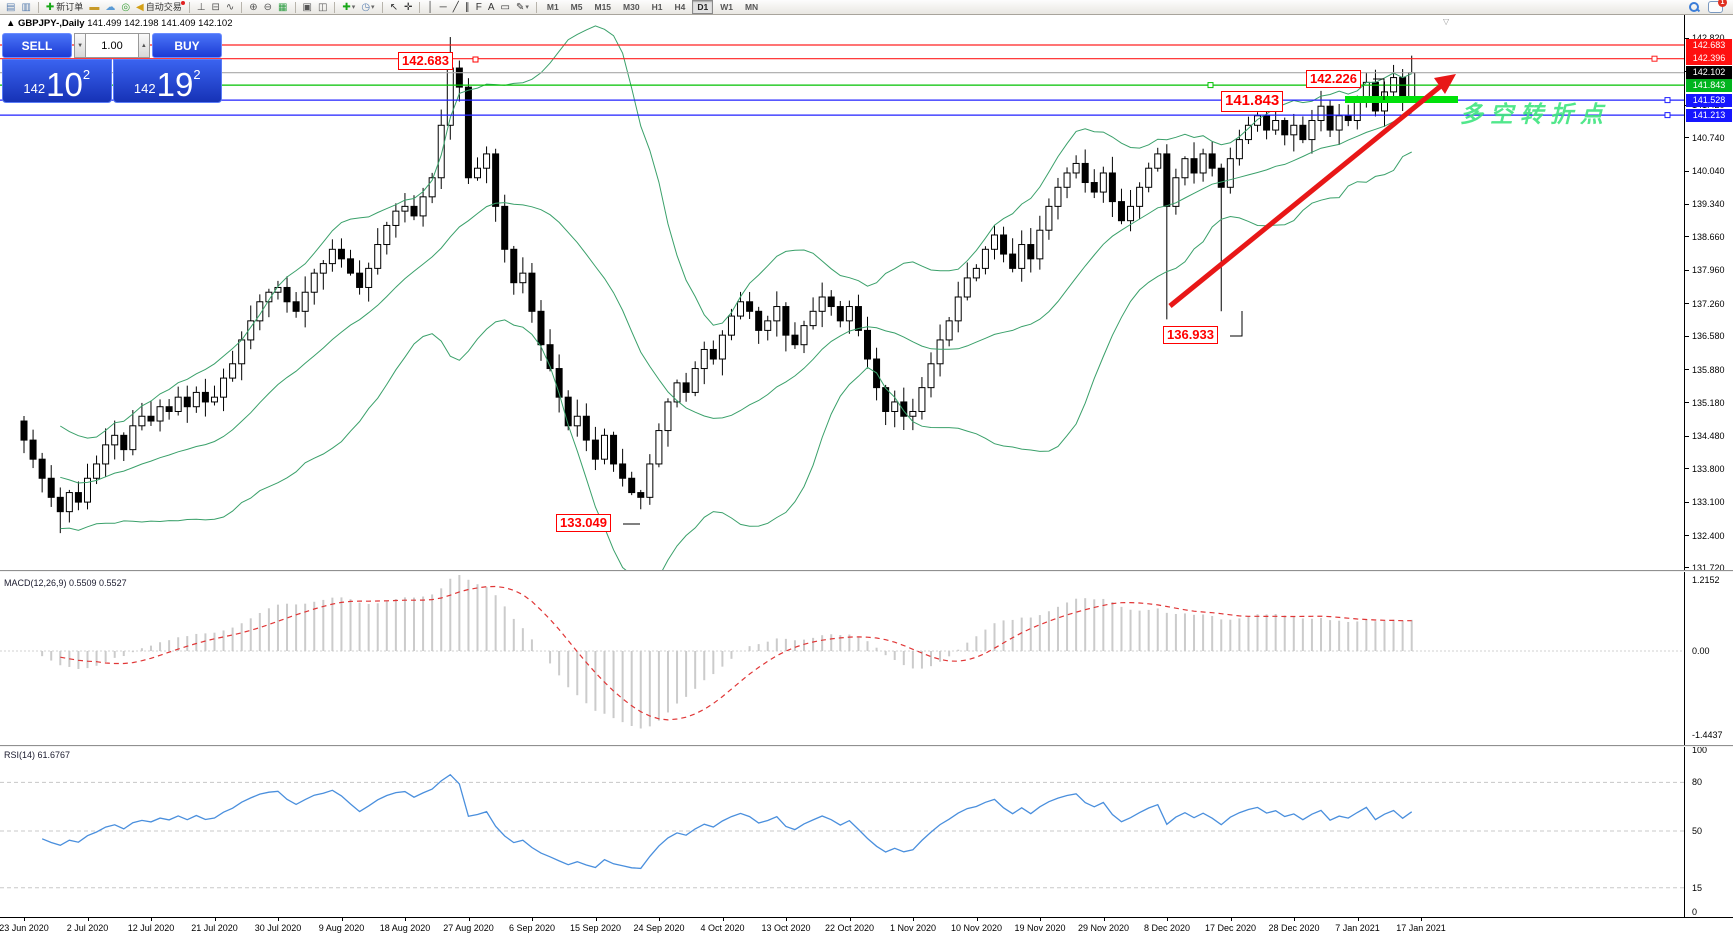  Describe the element at coordinates (455, 7) in the screenshot. I see `trendline-icon: ╱` at that location.